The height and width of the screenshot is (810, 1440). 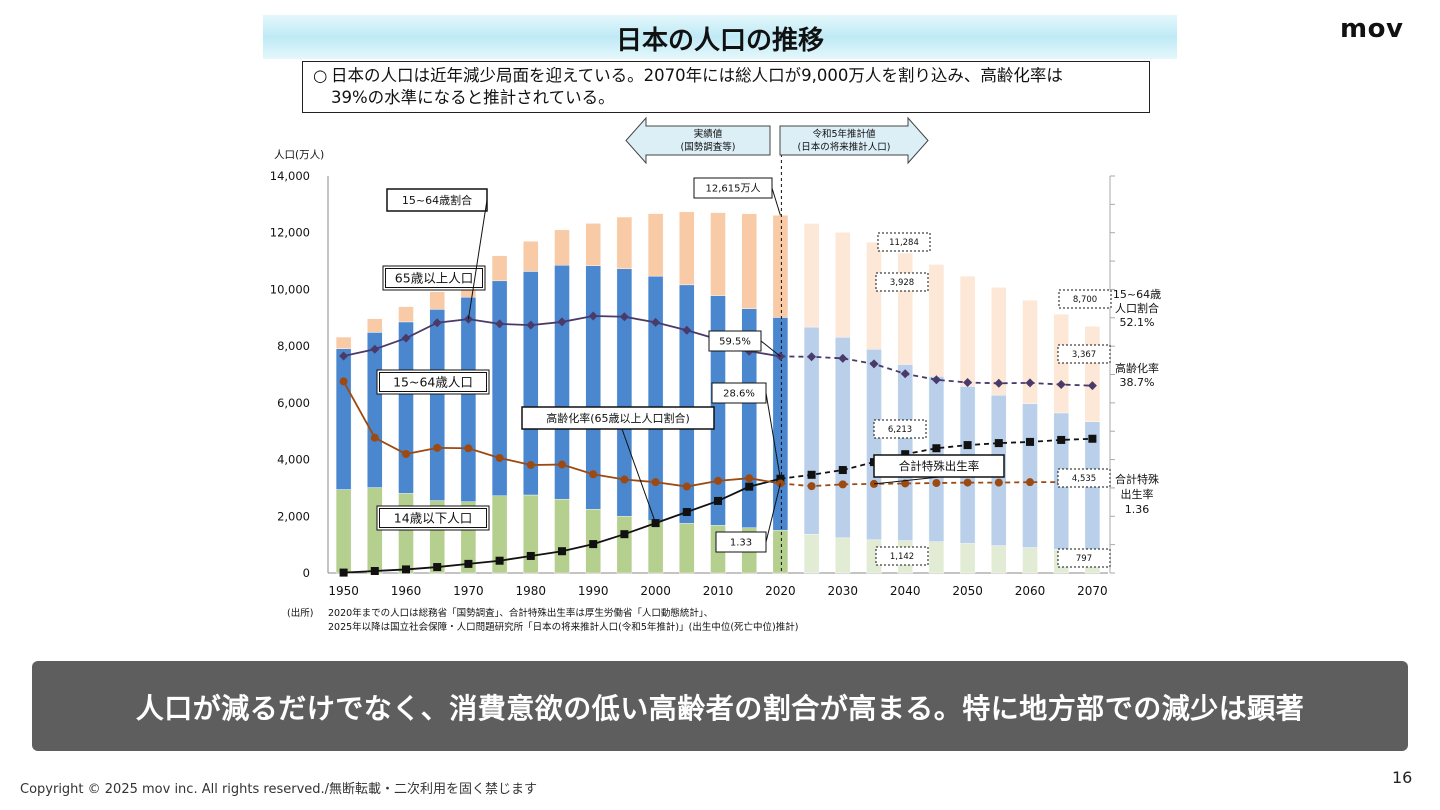 I want to click on aging-rate-line-projection, so click(x=936, y=458).